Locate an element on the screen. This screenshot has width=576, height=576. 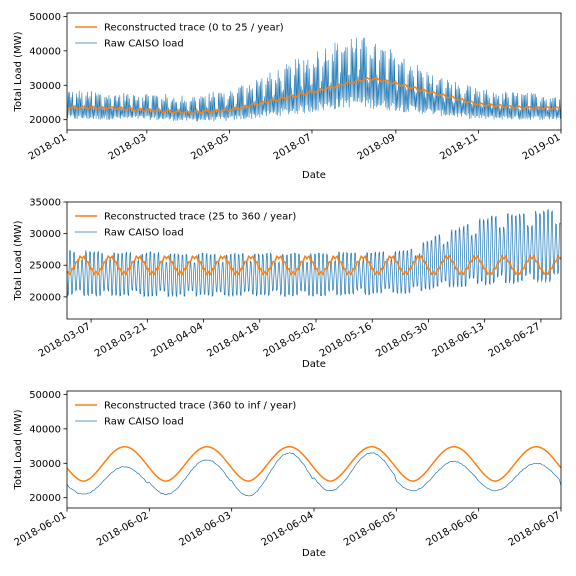
x-tick-label: 2018-11 is located at coordinates (459, 147).